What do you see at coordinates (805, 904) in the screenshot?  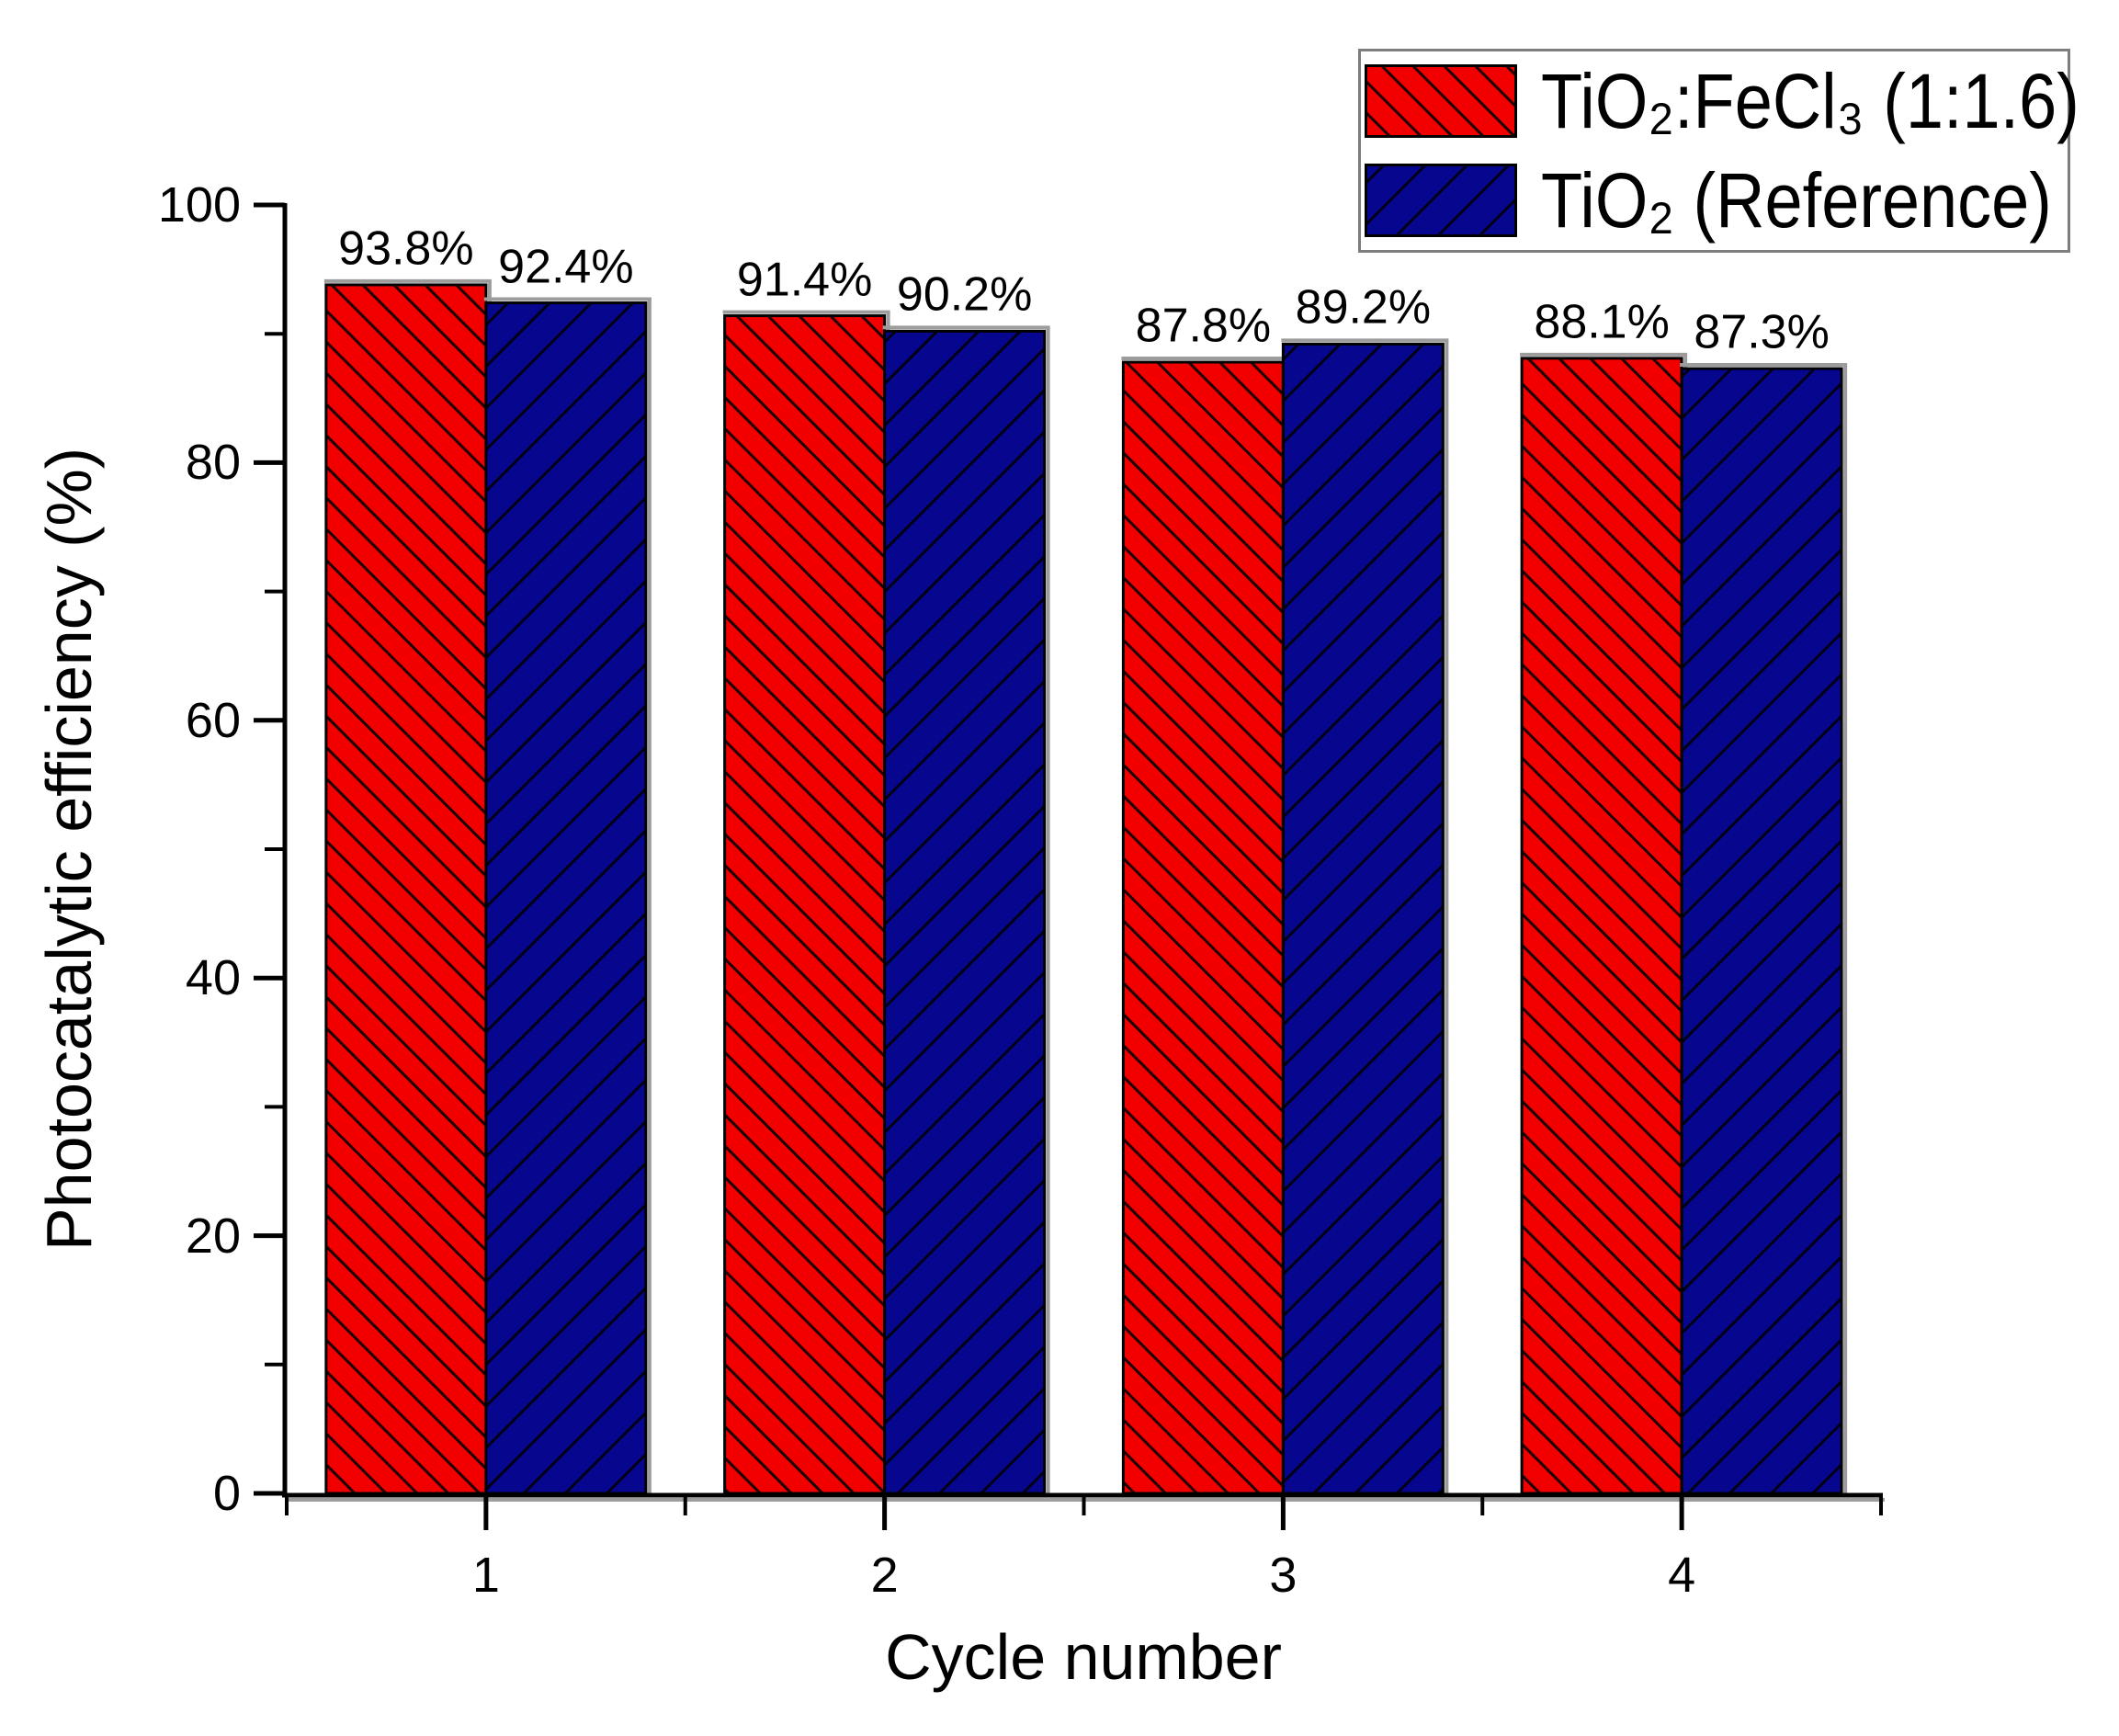 I see `bar-series0-cycle2` at bounding box center [805, 904].